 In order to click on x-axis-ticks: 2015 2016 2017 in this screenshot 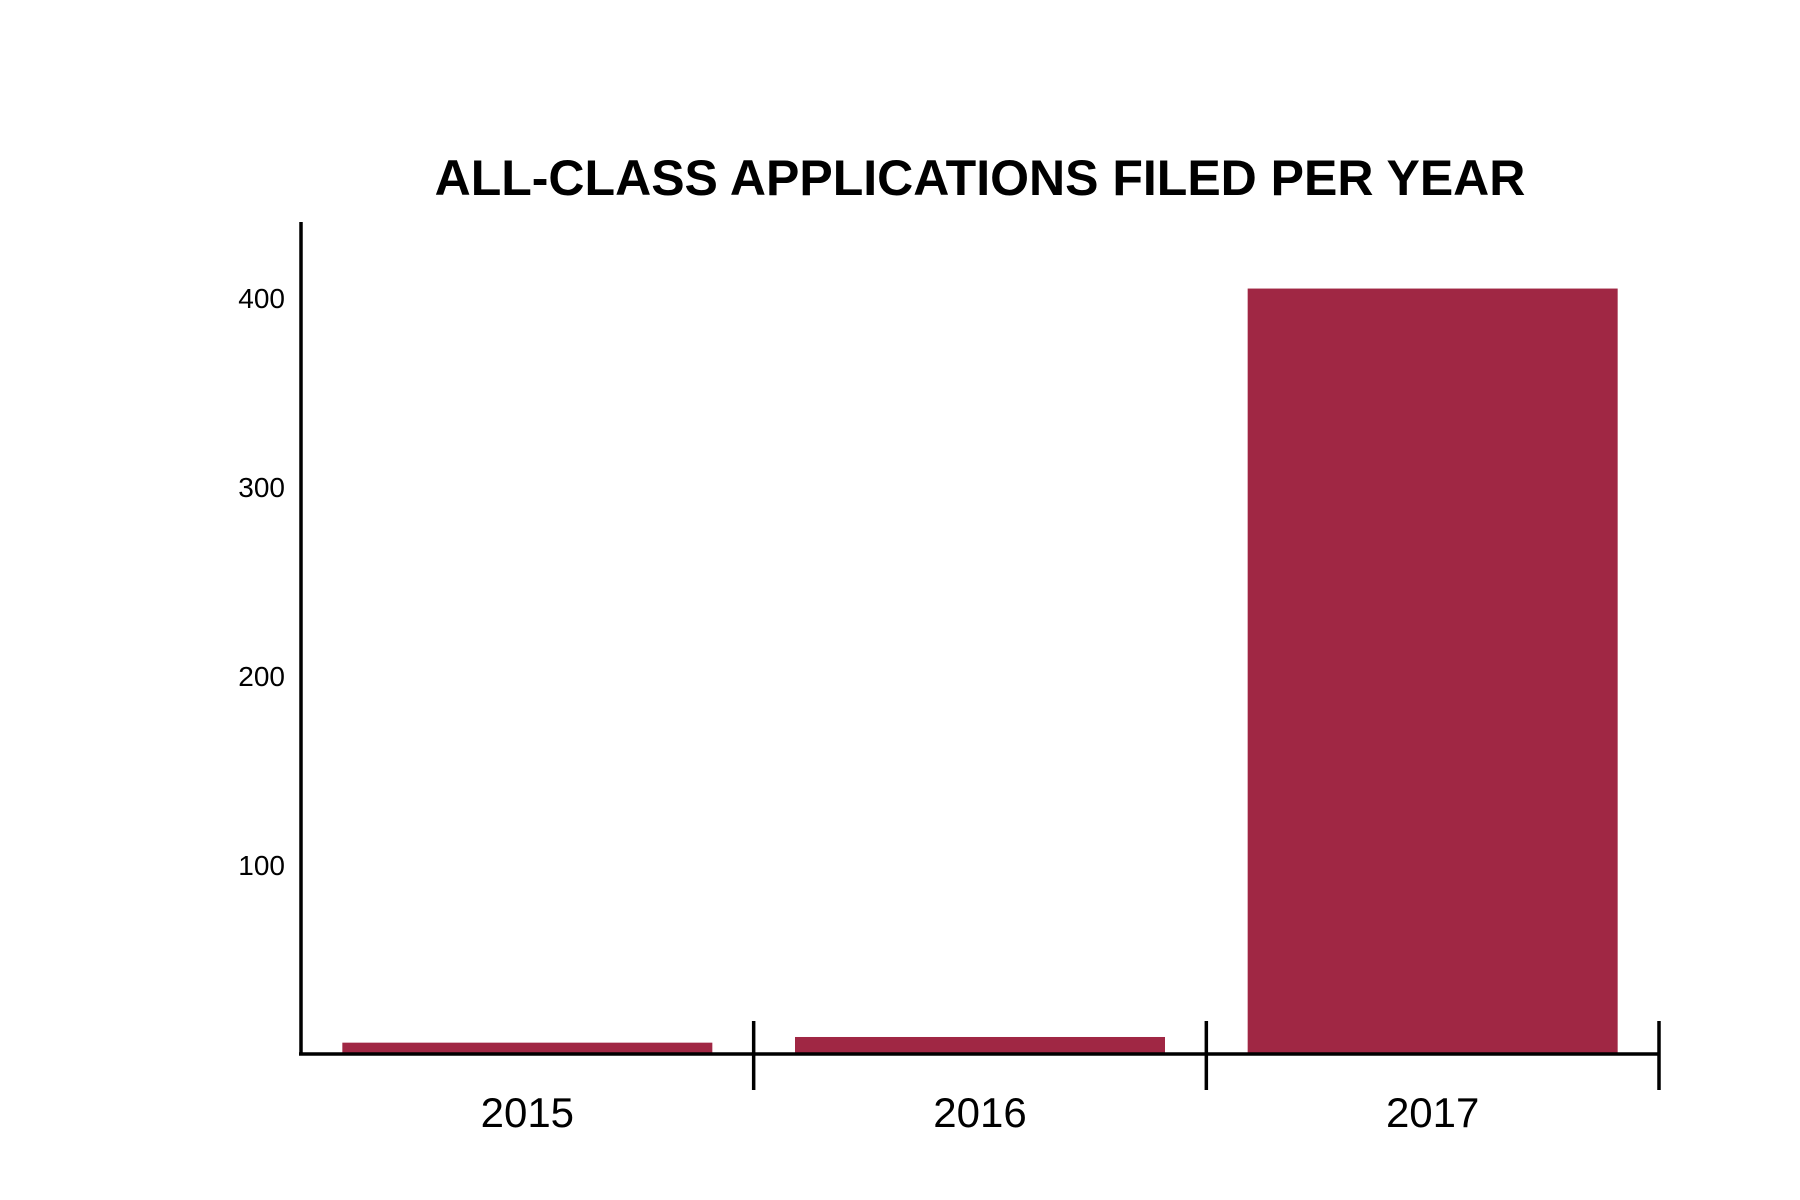, I will do `click(980, 1112)`.